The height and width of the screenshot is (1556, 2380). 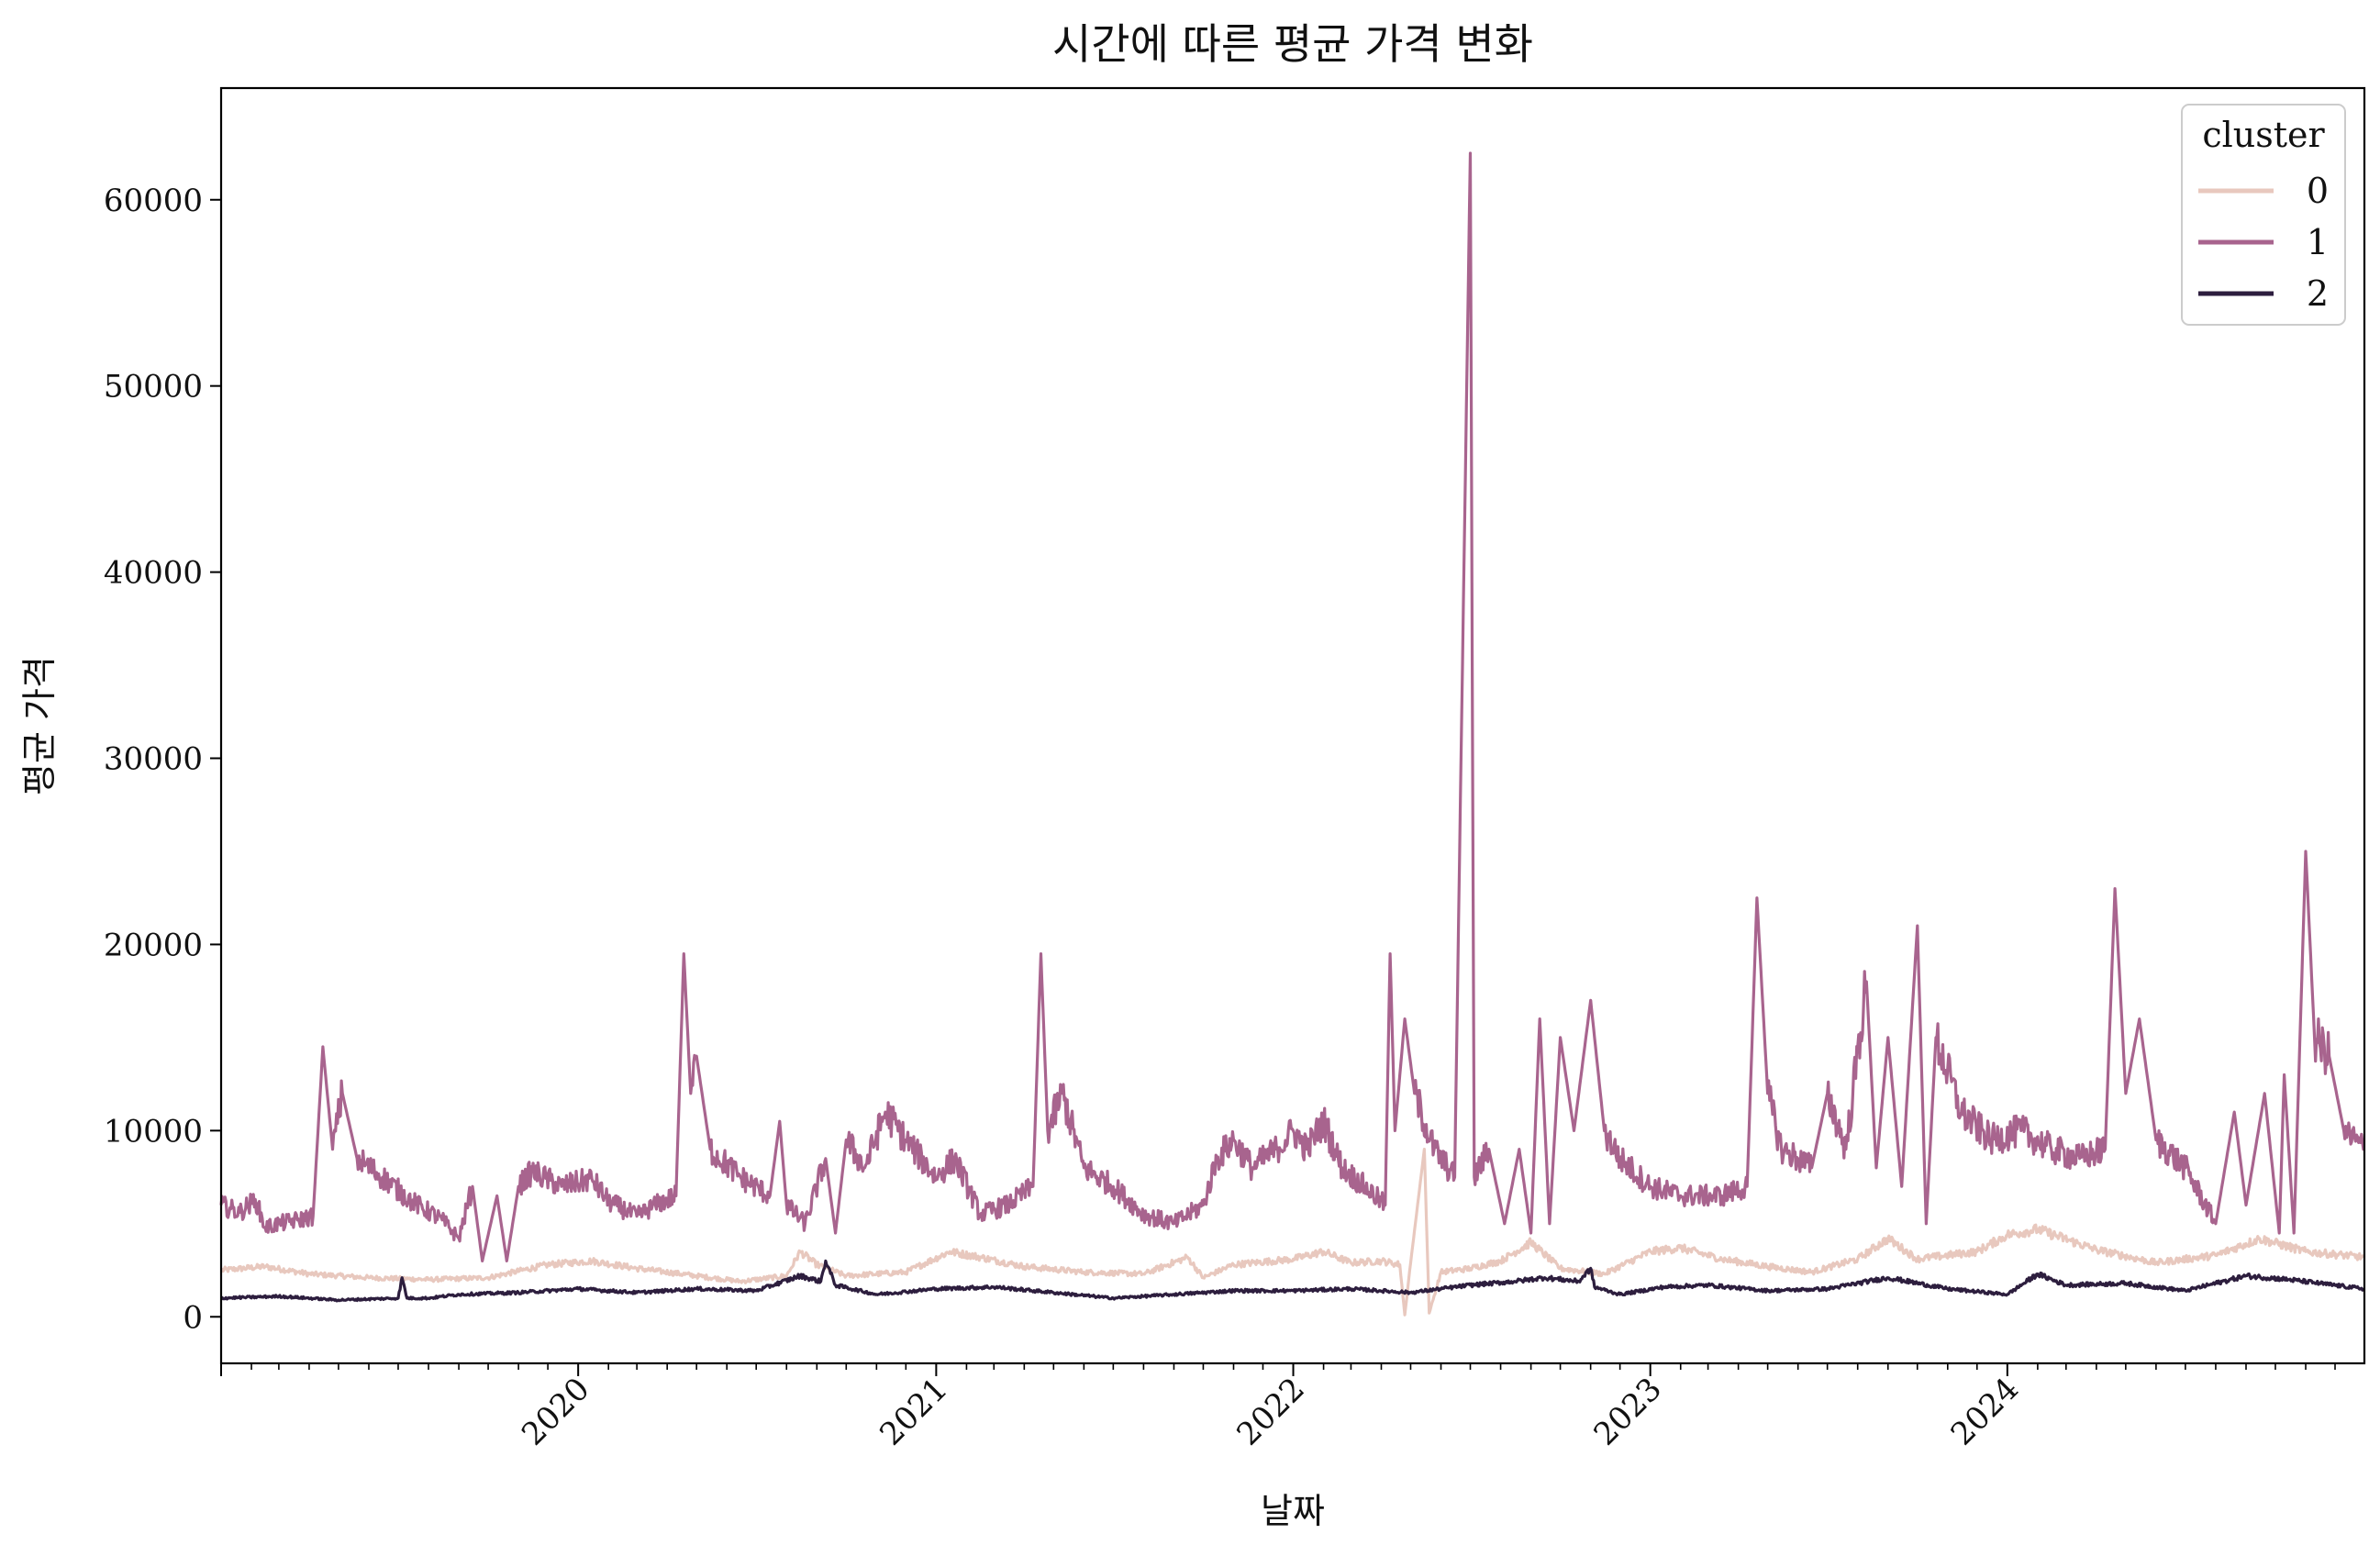 What do you see at coordinates (193, 1317) in the screenshot?
I see `y-tick-label: 0` at bounding box center [193, 1317].